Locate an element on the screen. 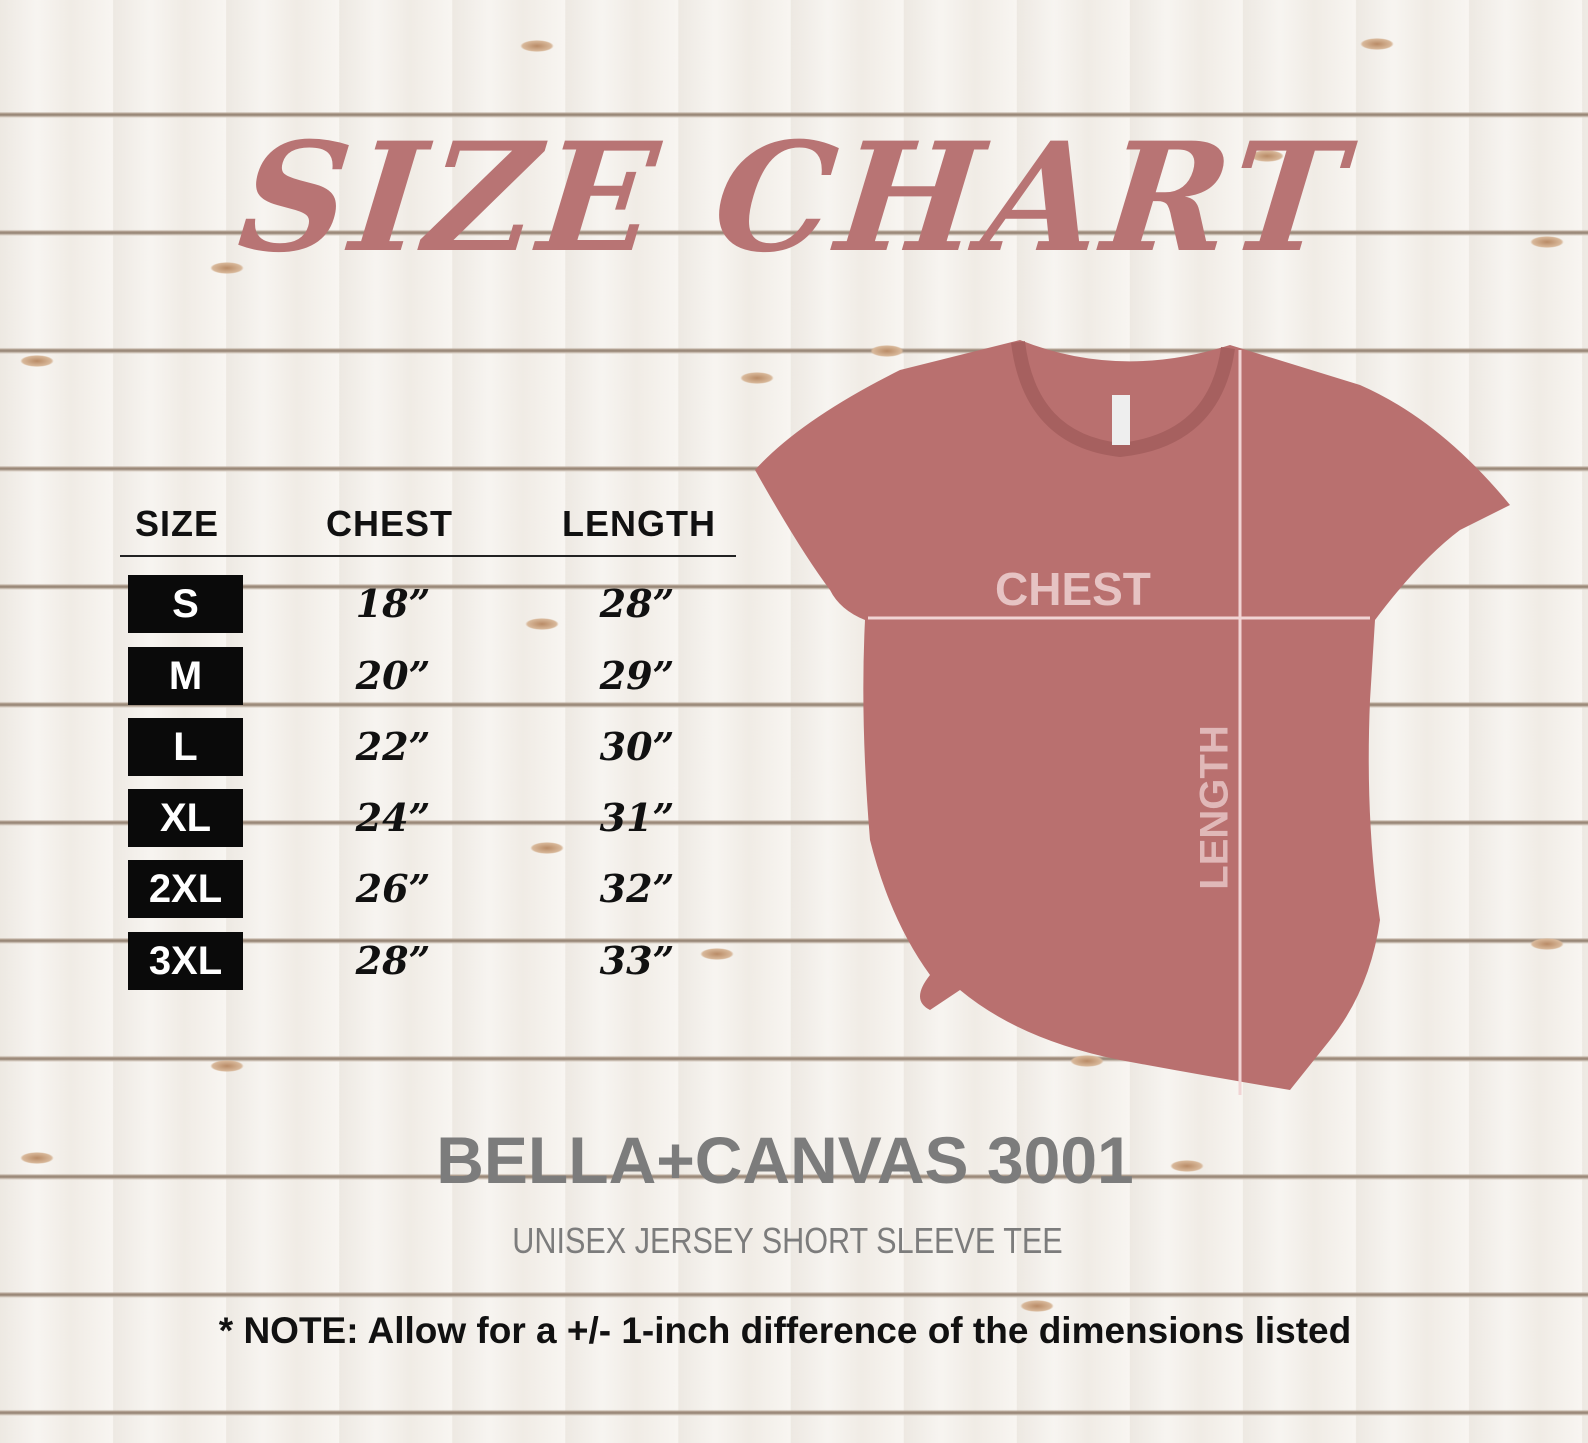  tag-label is located at coordinates (1121, 420).